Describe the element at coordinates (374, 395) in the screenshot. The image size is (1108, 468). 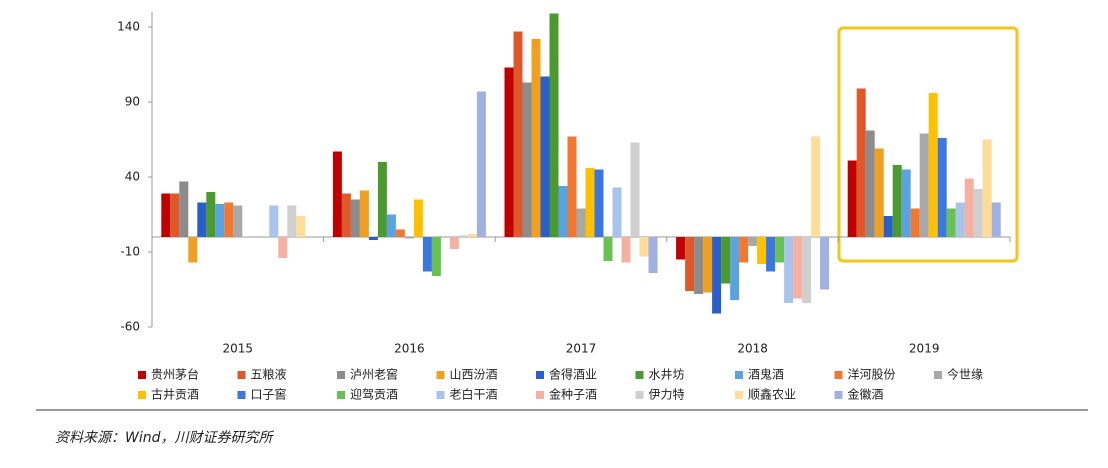
I see `legend-label: 迎驾贡酒` at that location.